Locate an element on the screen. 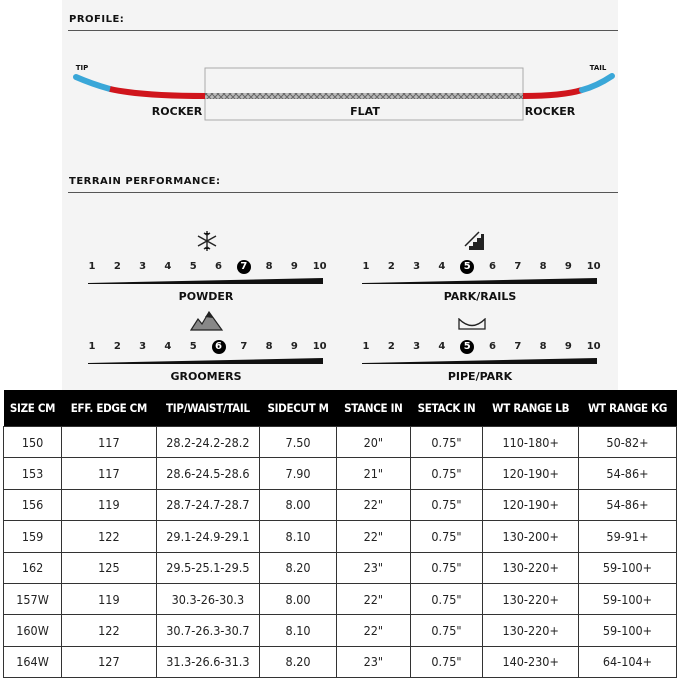  column-header: SIZE CM is located at coordinates (32, 408).